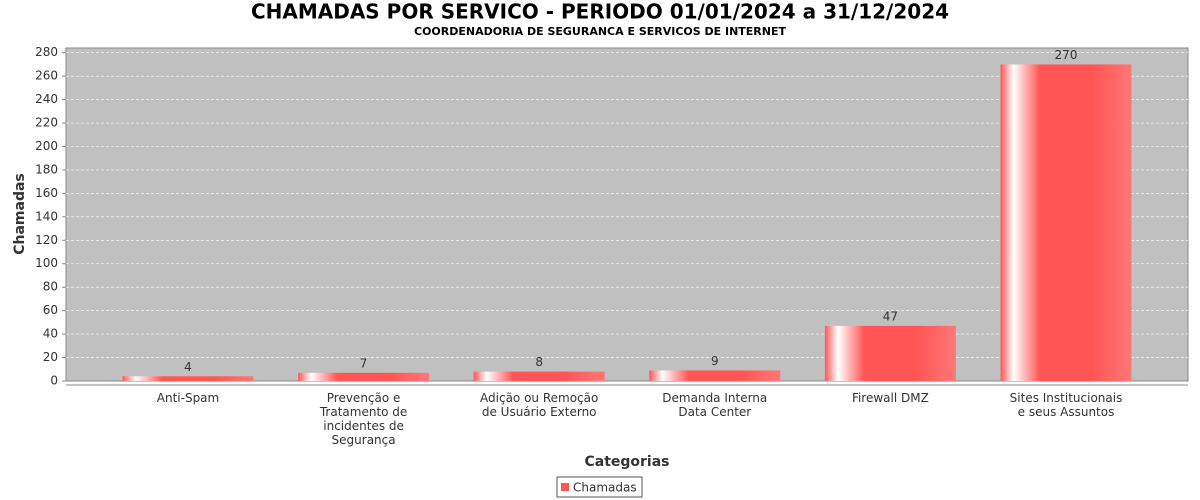  I want to click on x-tick-label: Firewall DMZ, so click(890, 398).